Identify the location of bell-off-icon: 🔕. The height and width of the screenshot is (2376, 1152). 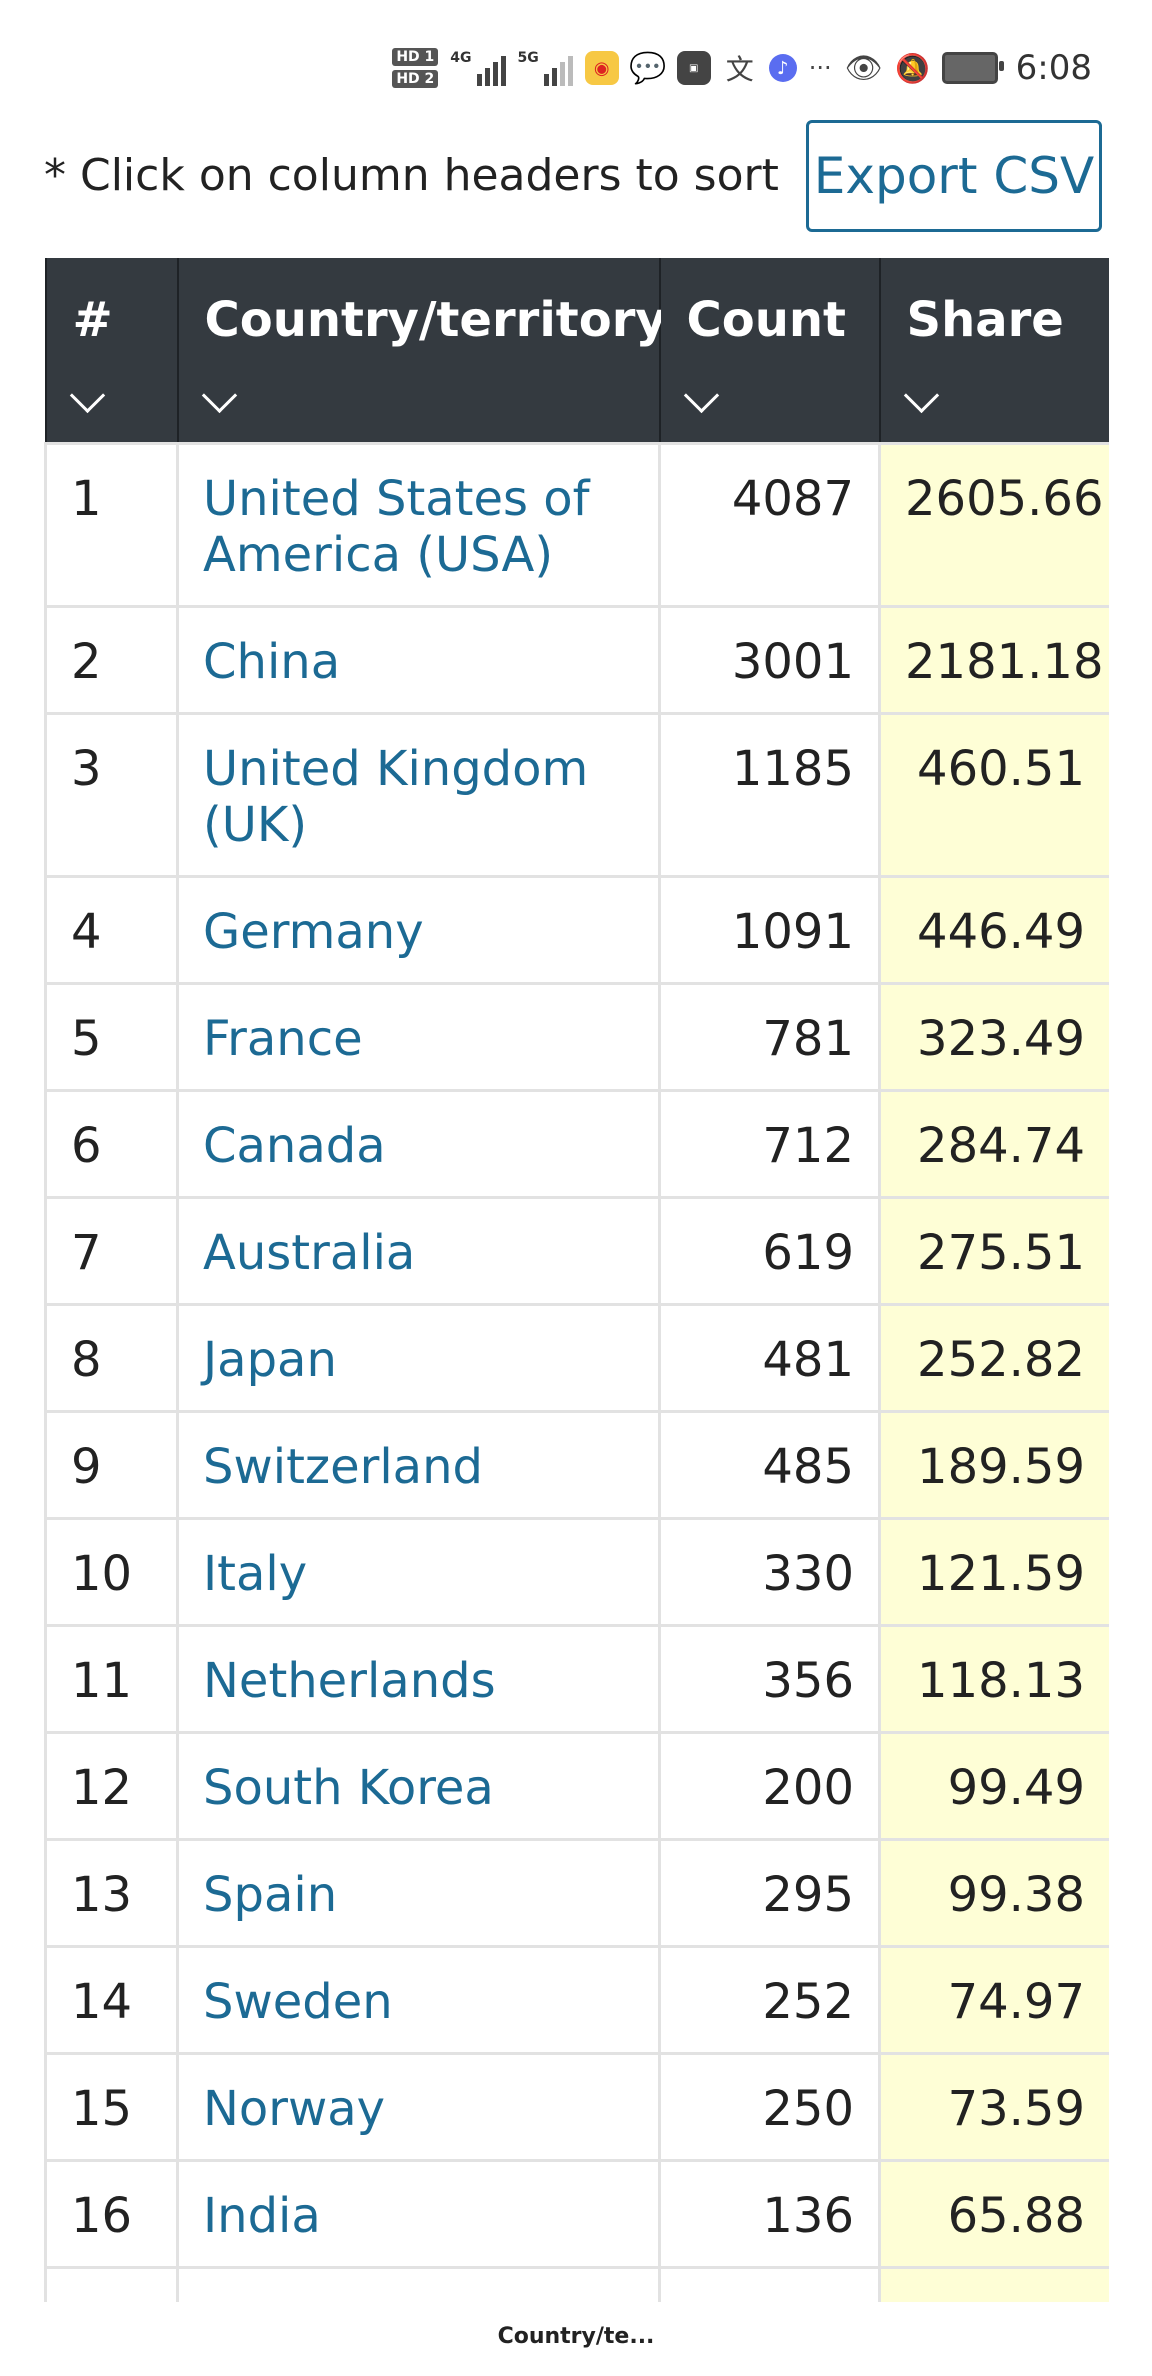
(913, 68).